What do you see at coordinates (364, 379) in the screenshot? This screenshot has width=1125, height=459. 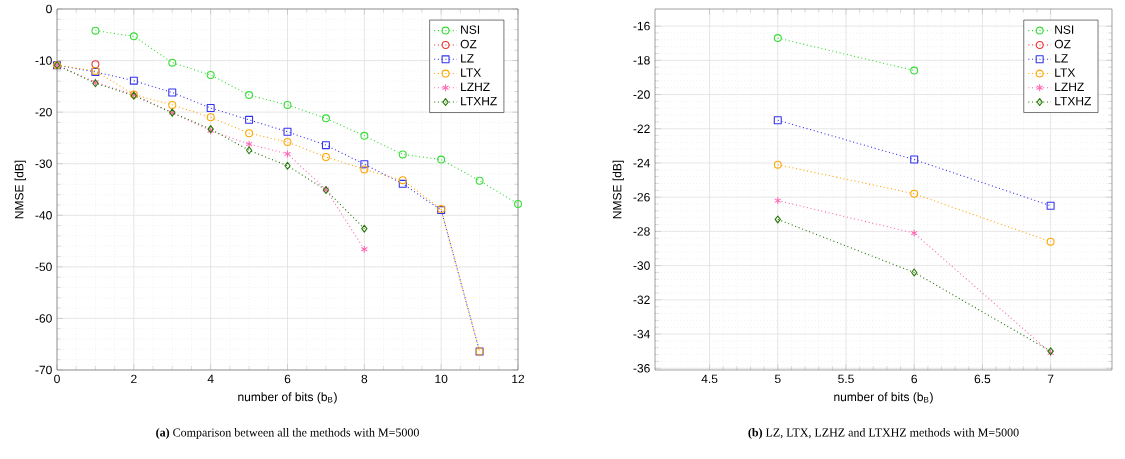 I see `x-tick-label: 8` at bounding box center [364, 379].